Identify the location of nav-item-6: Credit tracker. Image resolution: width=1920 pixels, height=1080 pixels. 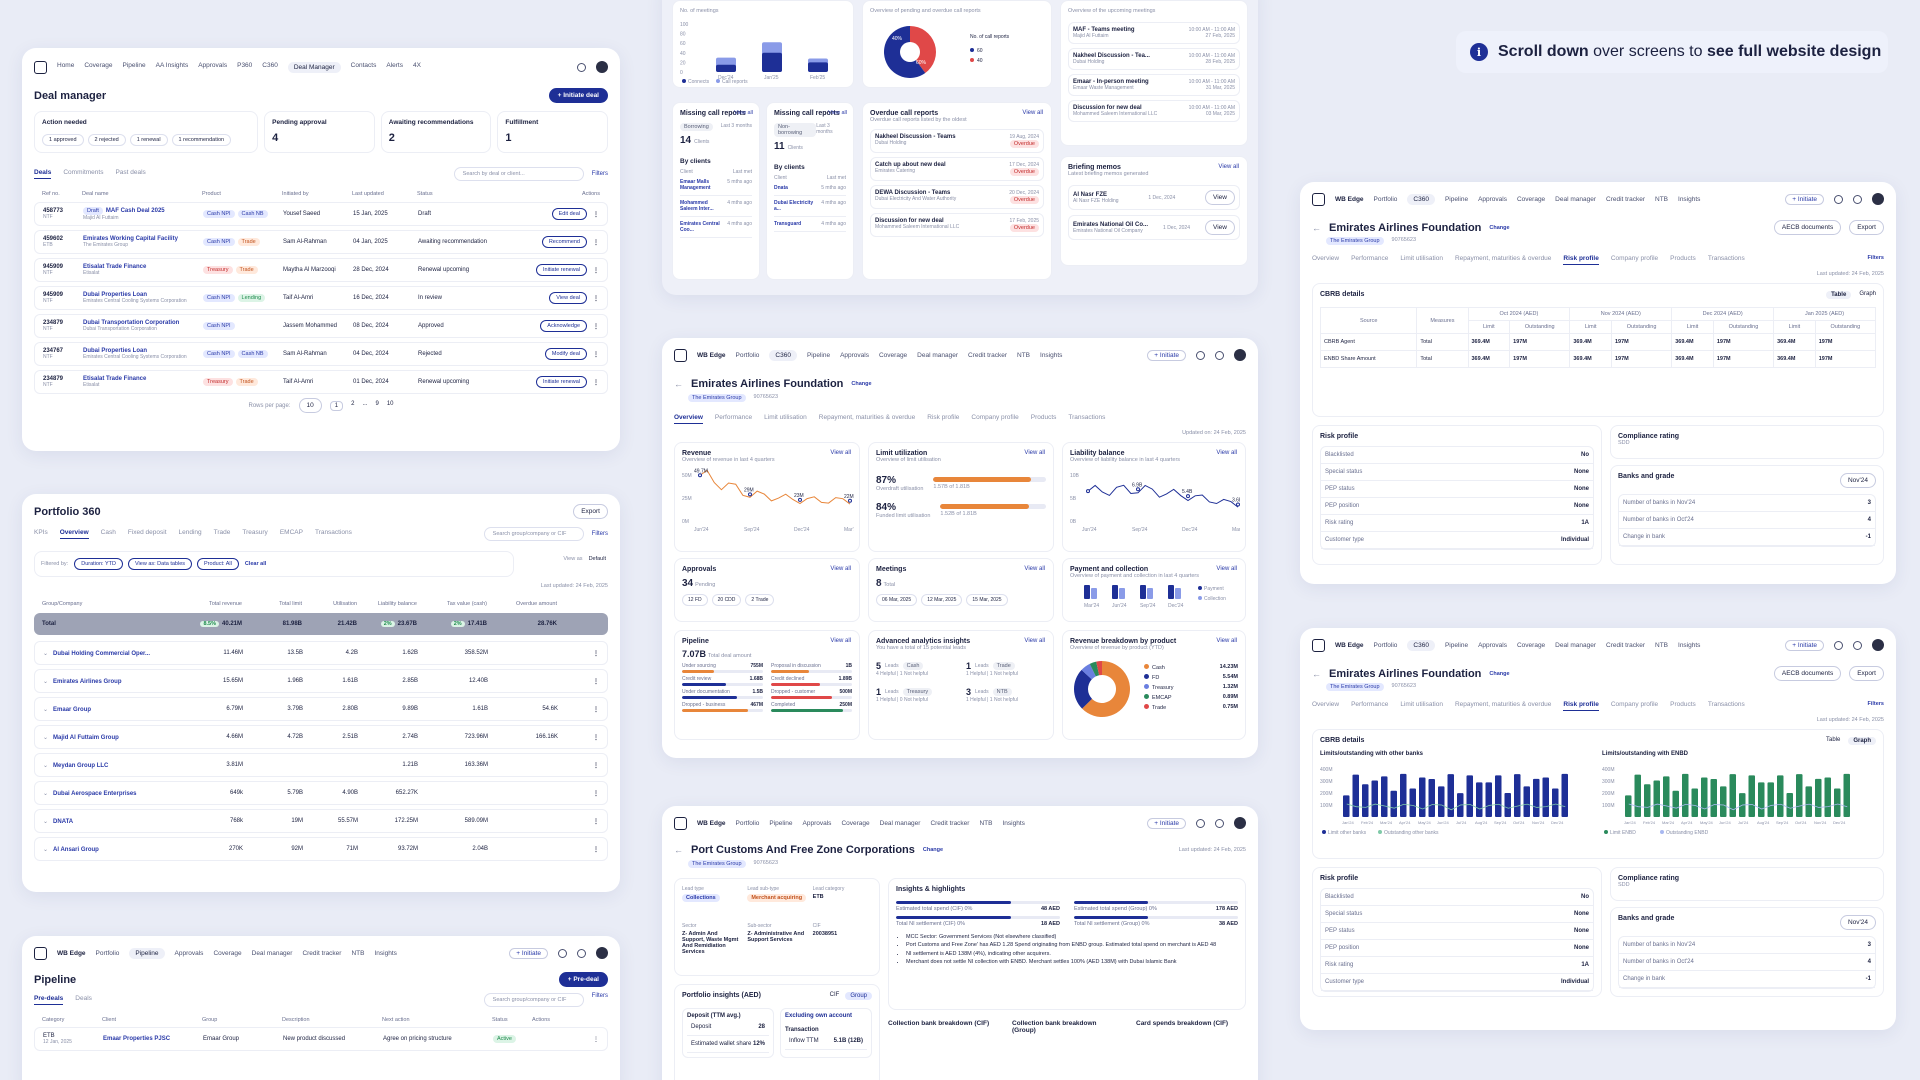
(950, 823).